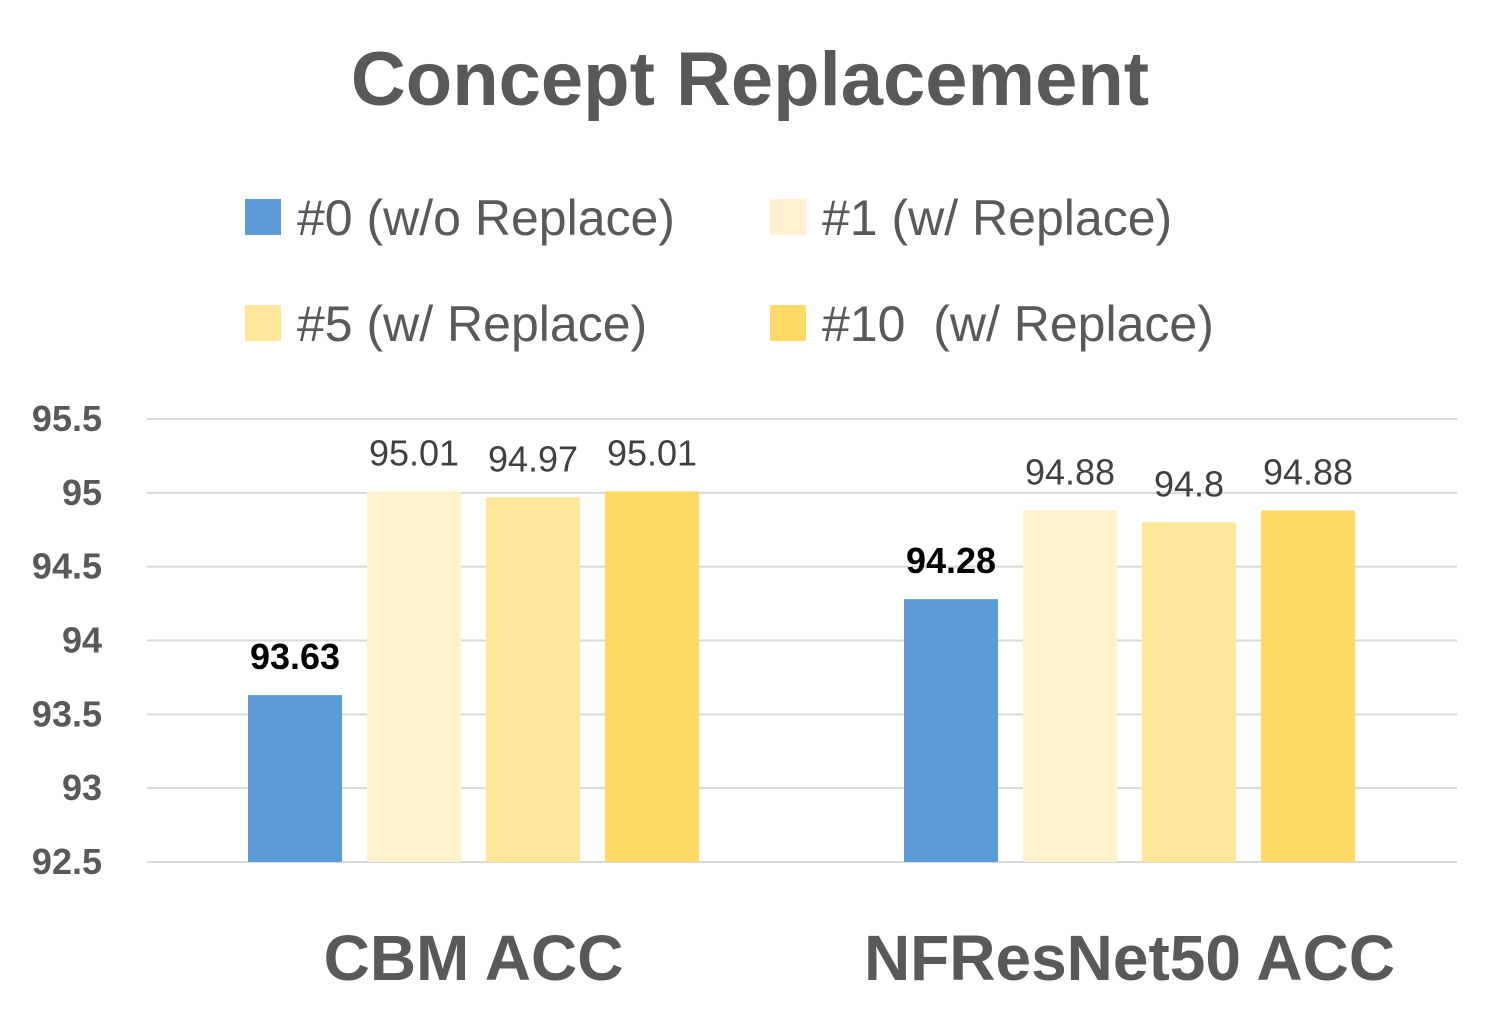  Describe the element at coordinates (474, 958) in the screenshot. I see `x-category-label: CBM ACC` at that location.